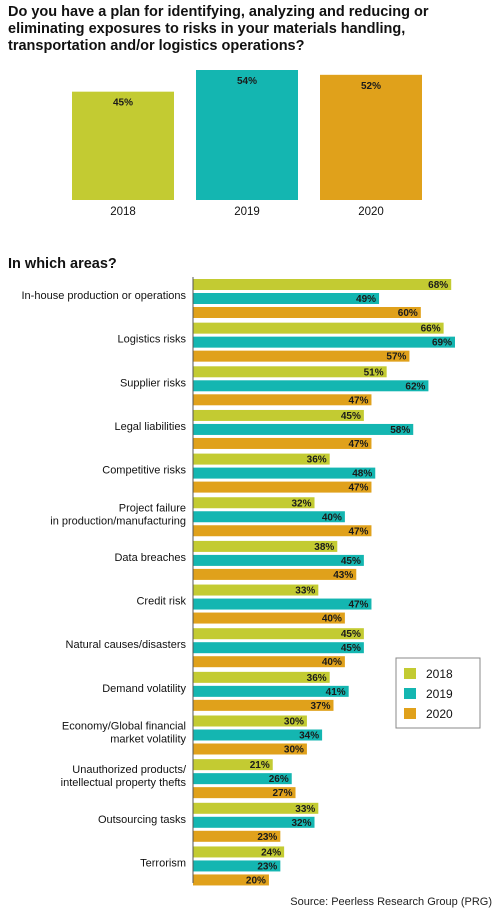 This screenshot has height=915, width=500. What do you see at coordinates (358, 488) in the screenshot?
I see `bar-value-2020-4: 47%` at bounding box center [358, 488].